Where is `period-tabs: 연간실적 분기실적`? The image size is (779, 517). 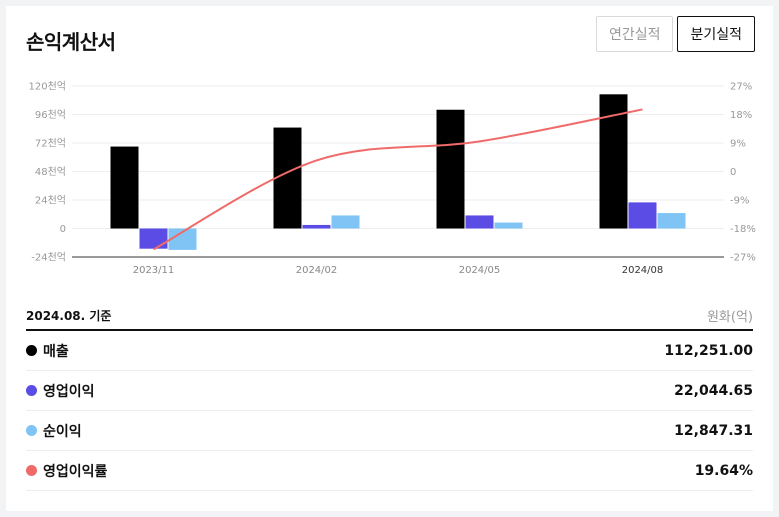
period-tabs: 연간실적 분기실적 is located at coordinates (675, 34).